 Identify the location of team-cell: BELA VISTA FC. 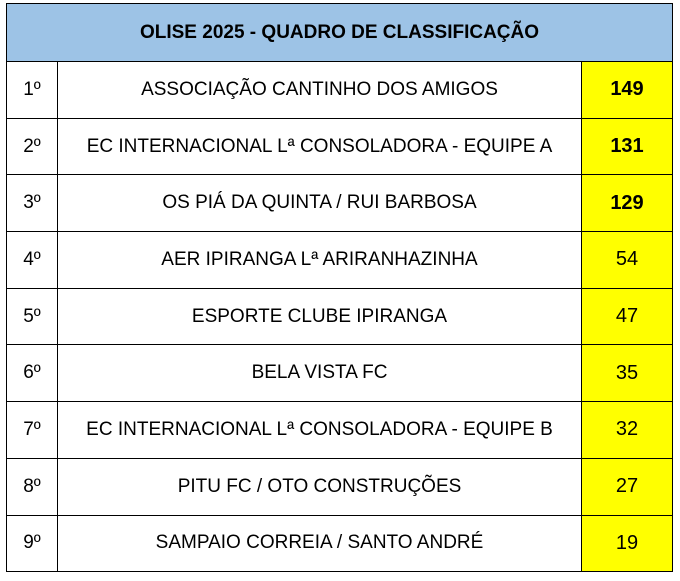
(319, 373).